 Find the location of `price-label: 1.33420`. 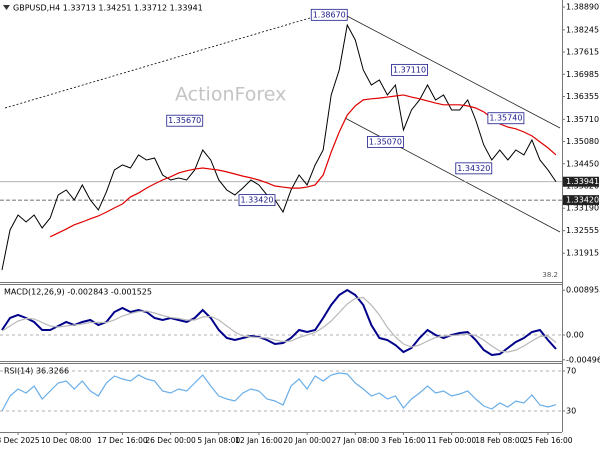

price-label: 1.33420 is located at coordinates (582, 200).